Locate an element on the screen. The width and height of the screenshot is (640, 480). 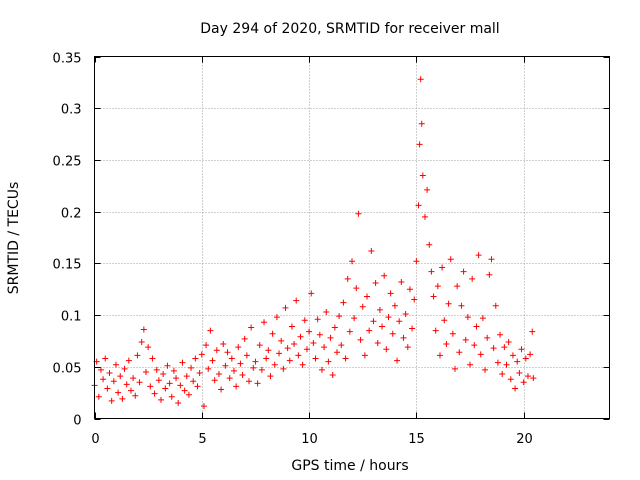
y-tick-label: 0 is located at coordinates (77, 421).